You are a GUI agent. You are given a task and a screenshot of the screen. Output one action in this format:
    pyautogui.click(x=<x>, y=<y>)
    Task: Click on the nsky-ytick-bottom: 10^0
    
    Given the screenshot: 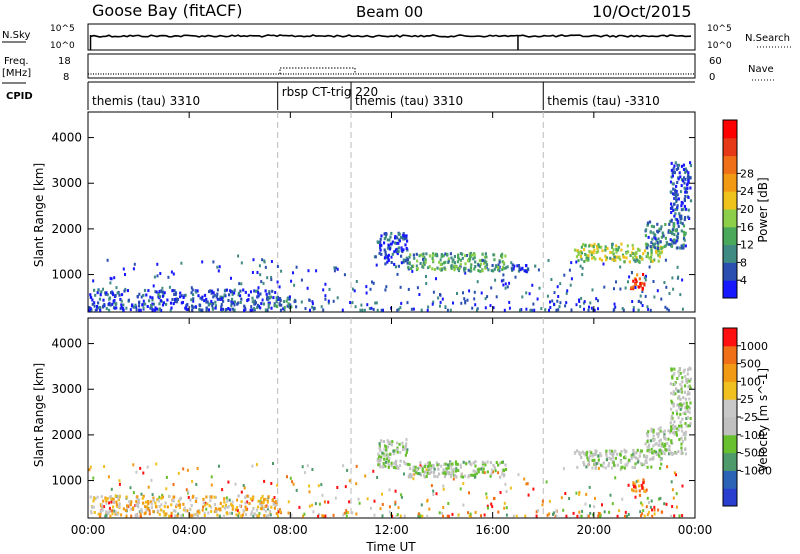 What is the action you would take?
    pyautogui.click(x=62, y=46)
    